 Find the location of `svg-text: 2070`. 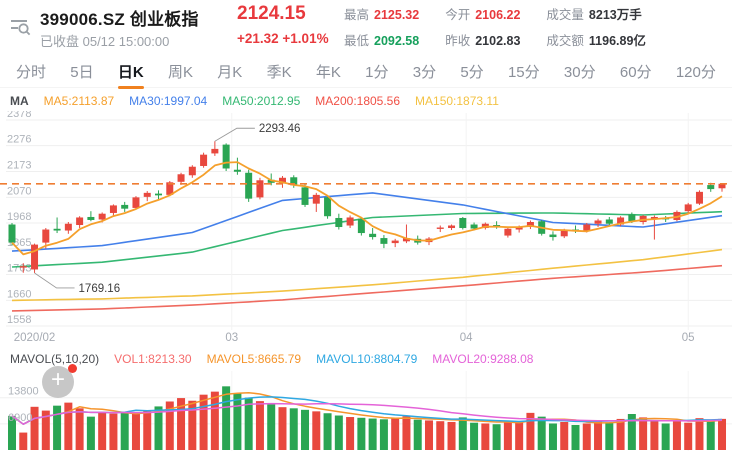

svg-text: 2070 is located at coordinates (19, 191).